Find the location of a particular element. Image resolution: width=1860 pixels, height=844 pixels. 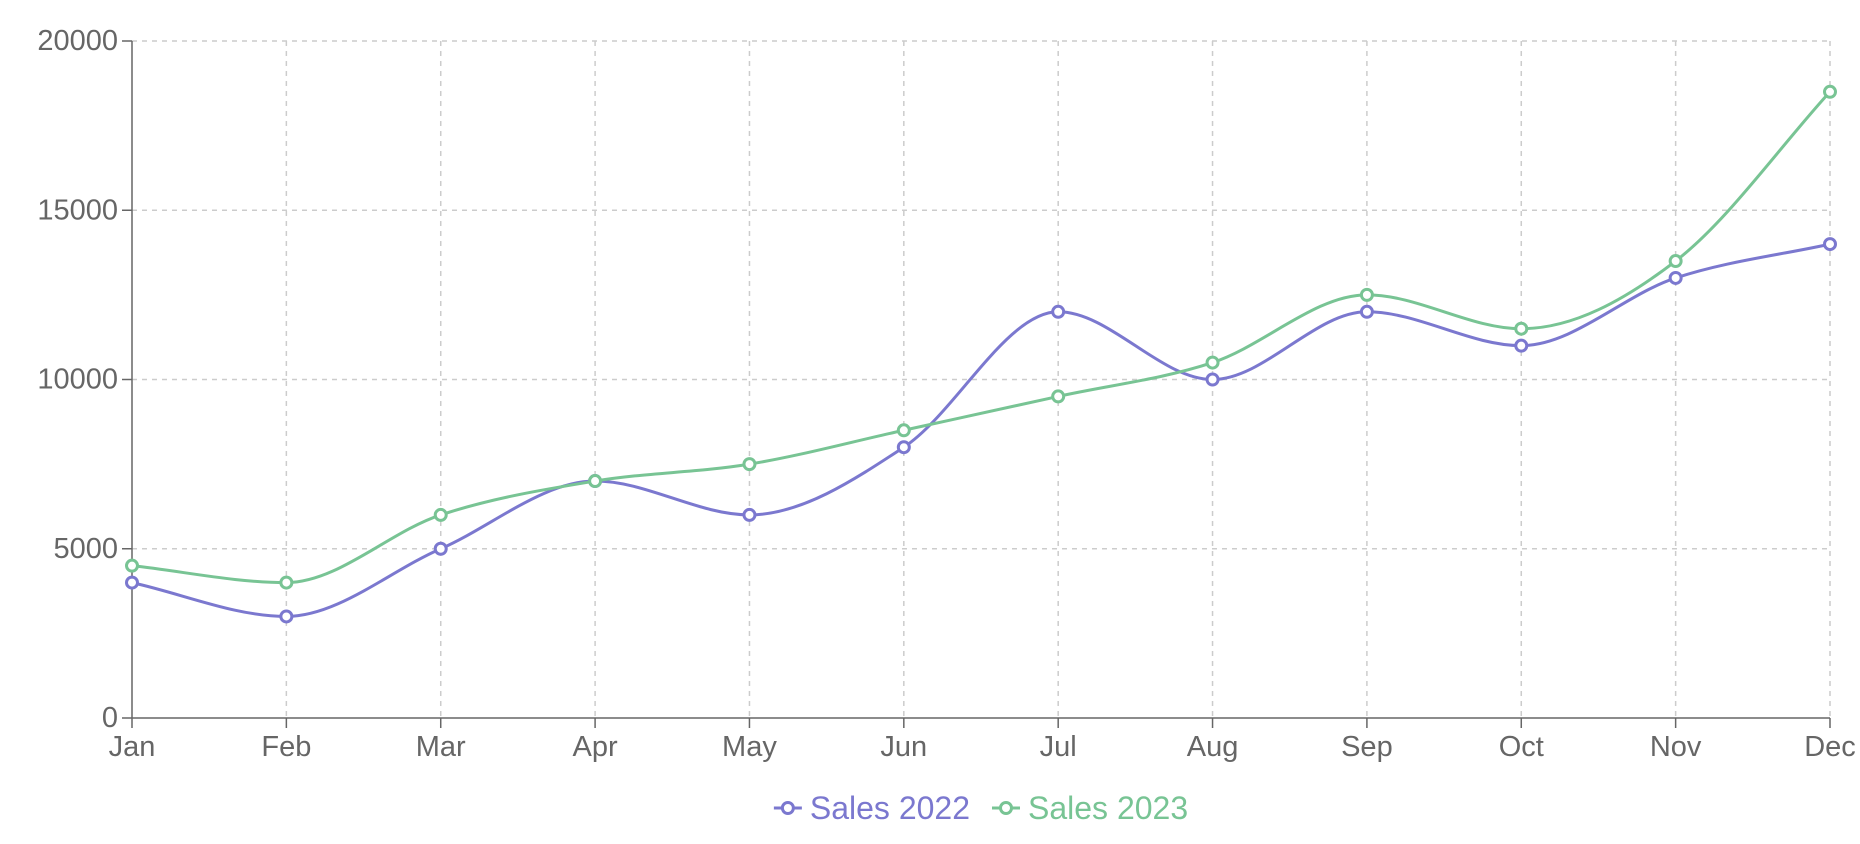

data-point-sales-2022-nov is located at coordinates (1675, 277).